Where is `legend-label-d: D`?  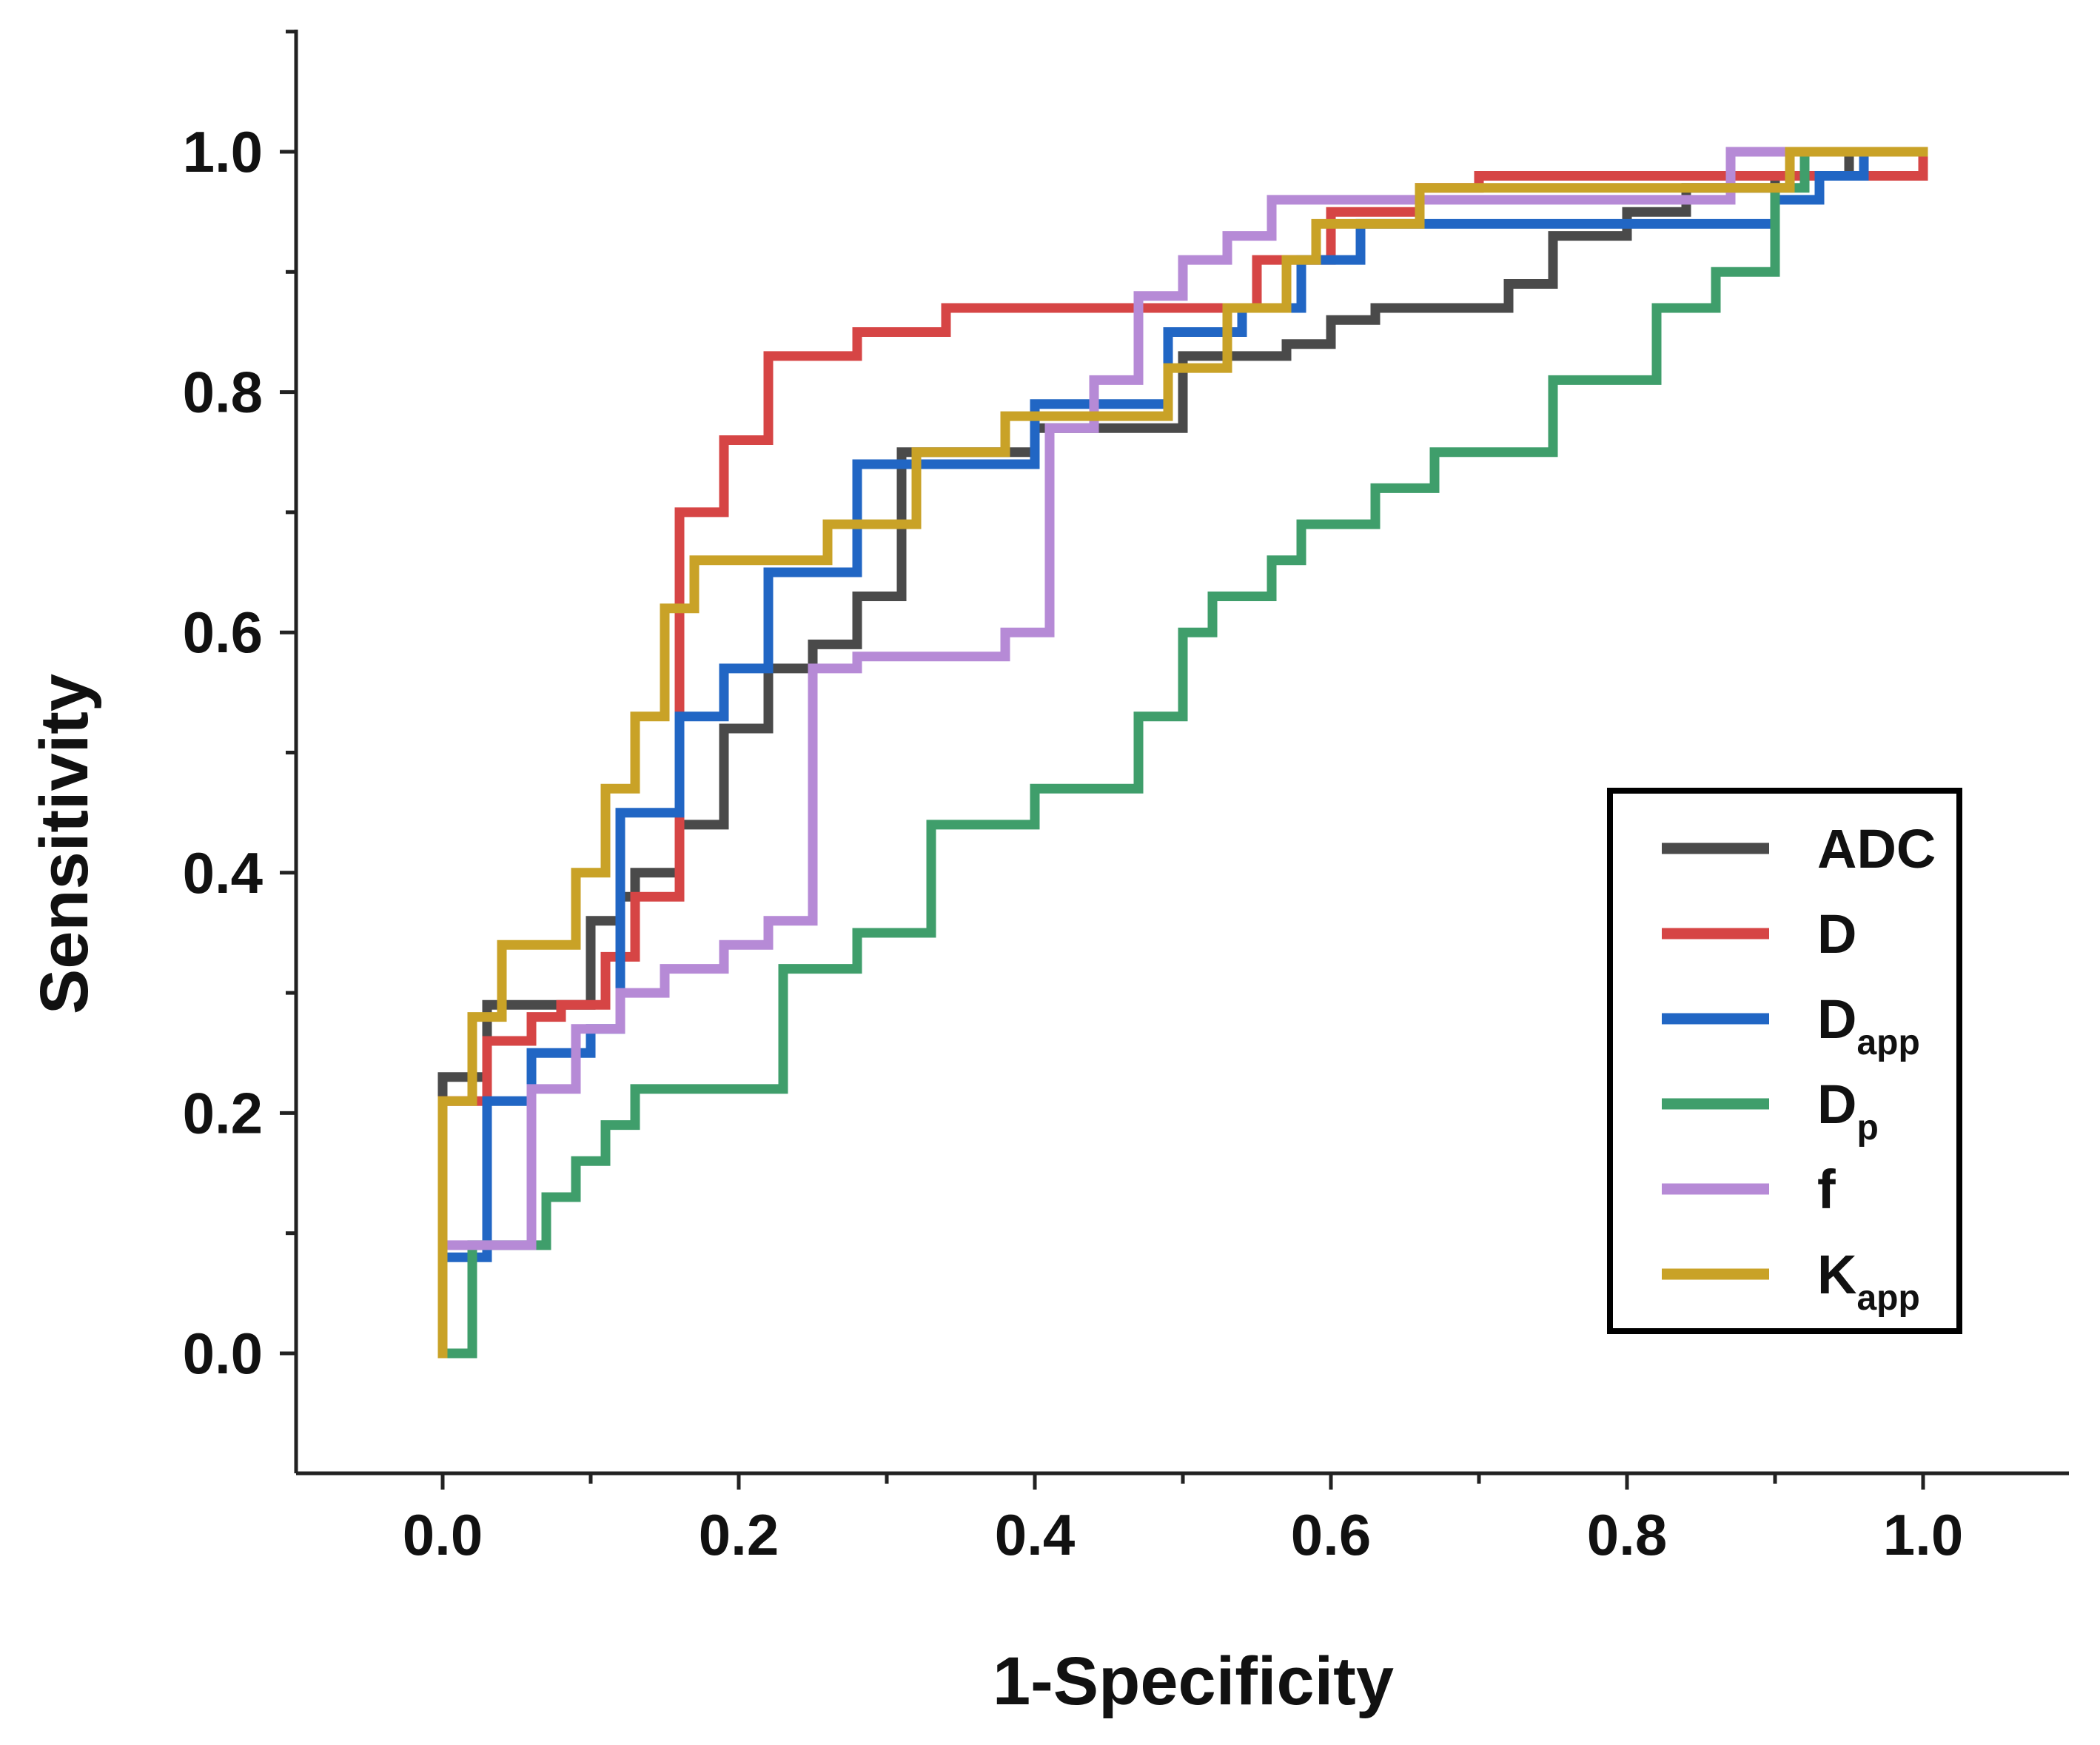
legend-label-d: D is located at coordinates (1836, 934).